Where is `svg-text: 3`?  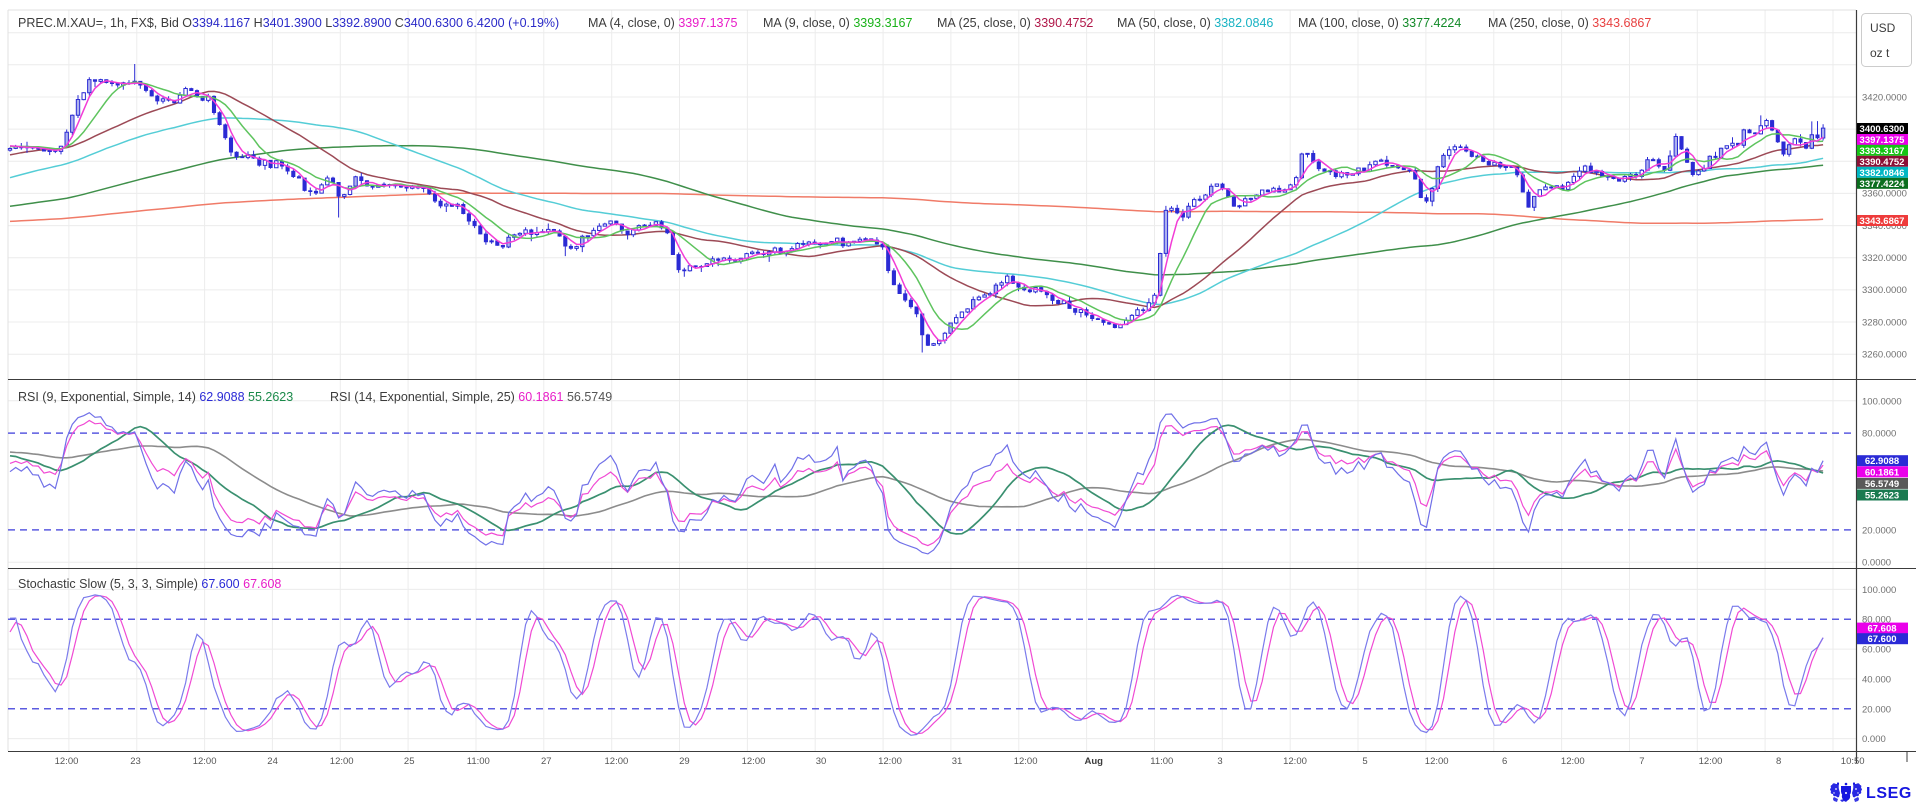
svg-text: 3 is located at coordinates (1219, 761).